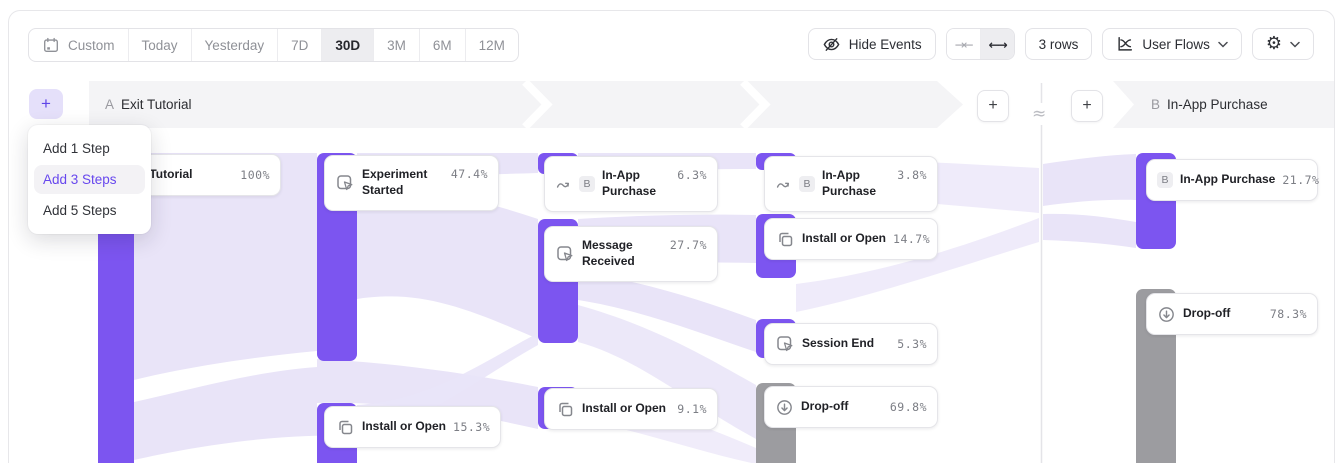 This screenshot has height=463, width=1341. Describe the element at coordinates (1288, 314) in the screenshot. I see `node-percentage: 78.3%` at that location.